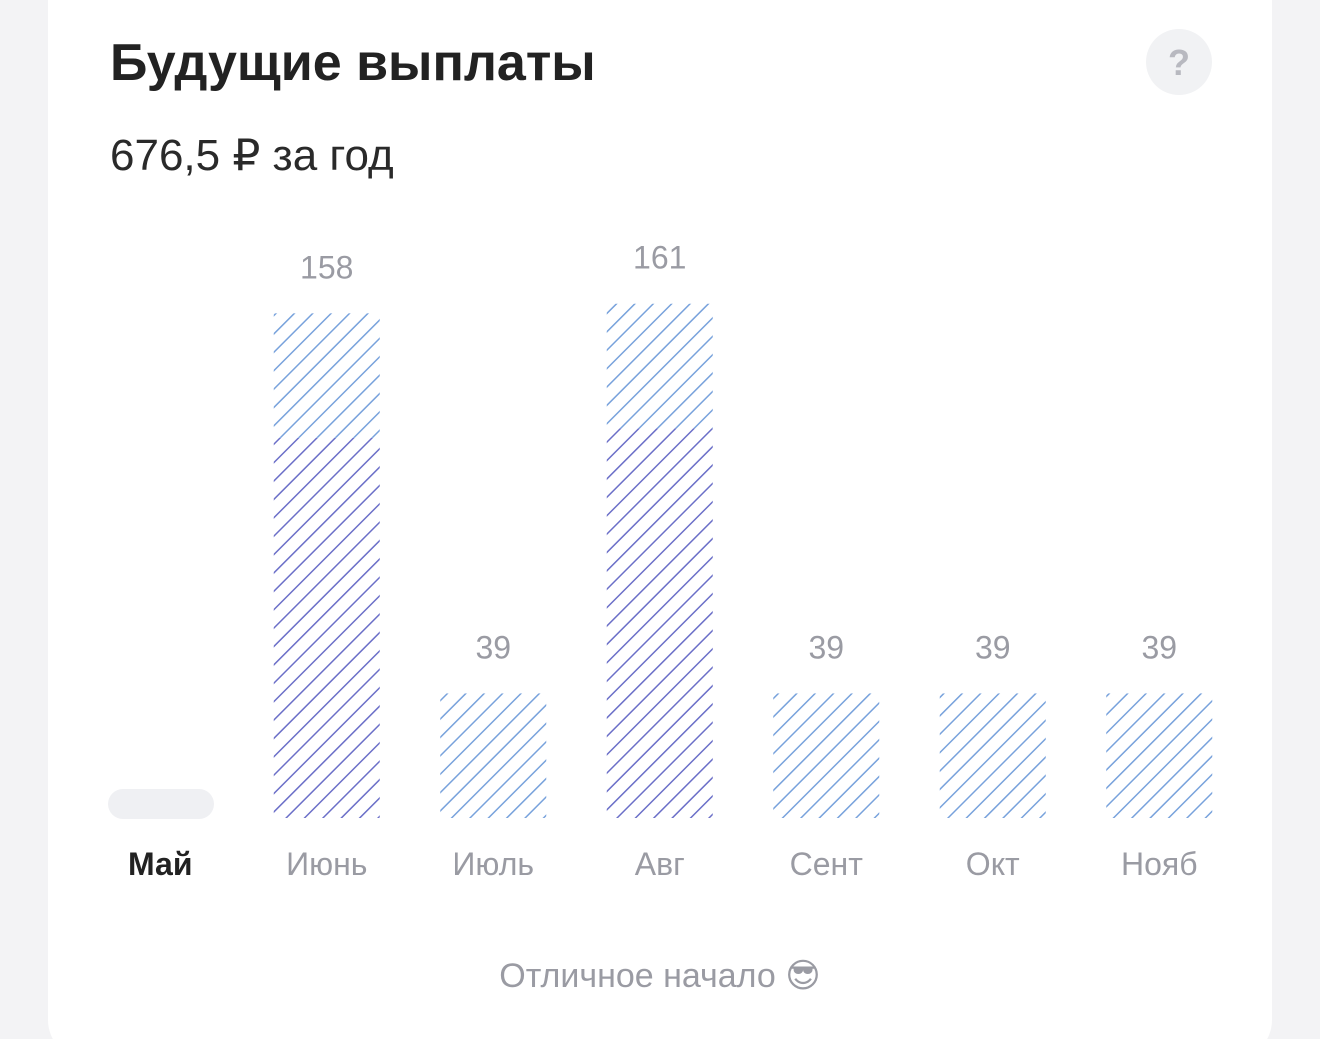 This screenshot has height=1039, width=1320. Describe the element at coordinates (326, 864) in the screenshot. I see `x-tick-label: Июнь` at that location.